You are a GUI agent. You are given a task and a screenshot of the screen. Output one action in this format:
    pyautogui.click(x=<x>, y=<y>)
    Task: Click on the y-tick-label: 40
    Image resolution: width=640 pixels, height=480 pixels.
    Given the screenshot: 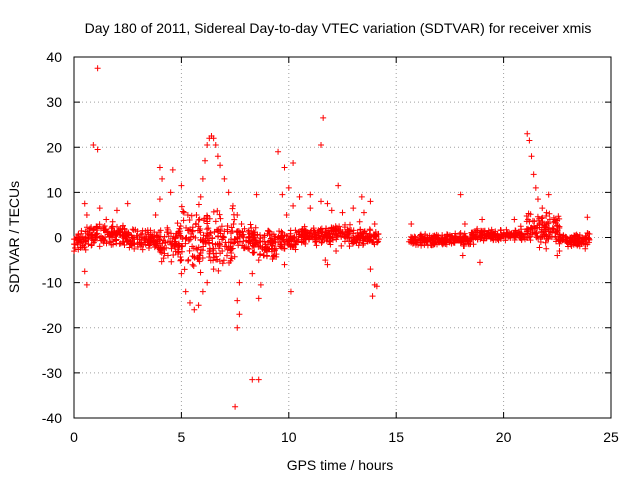 What is the action you would take?
    pyautogui.click(x=54, y=57)
    